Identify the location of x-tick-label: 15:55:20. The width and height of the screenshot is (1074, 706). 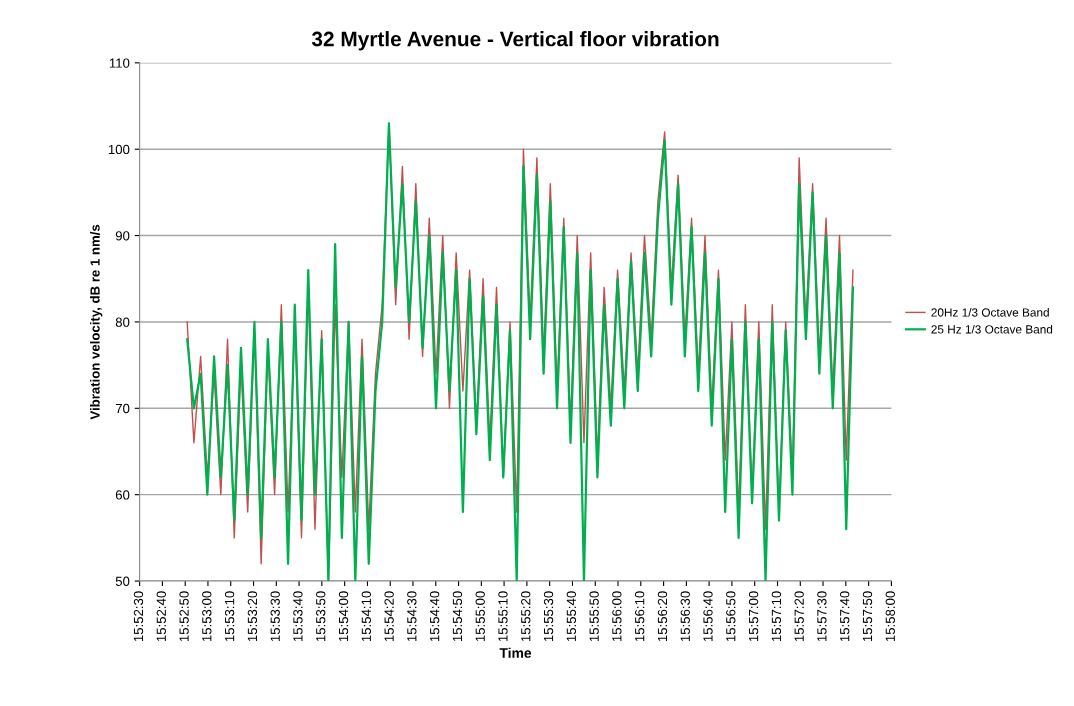
(526, 616).